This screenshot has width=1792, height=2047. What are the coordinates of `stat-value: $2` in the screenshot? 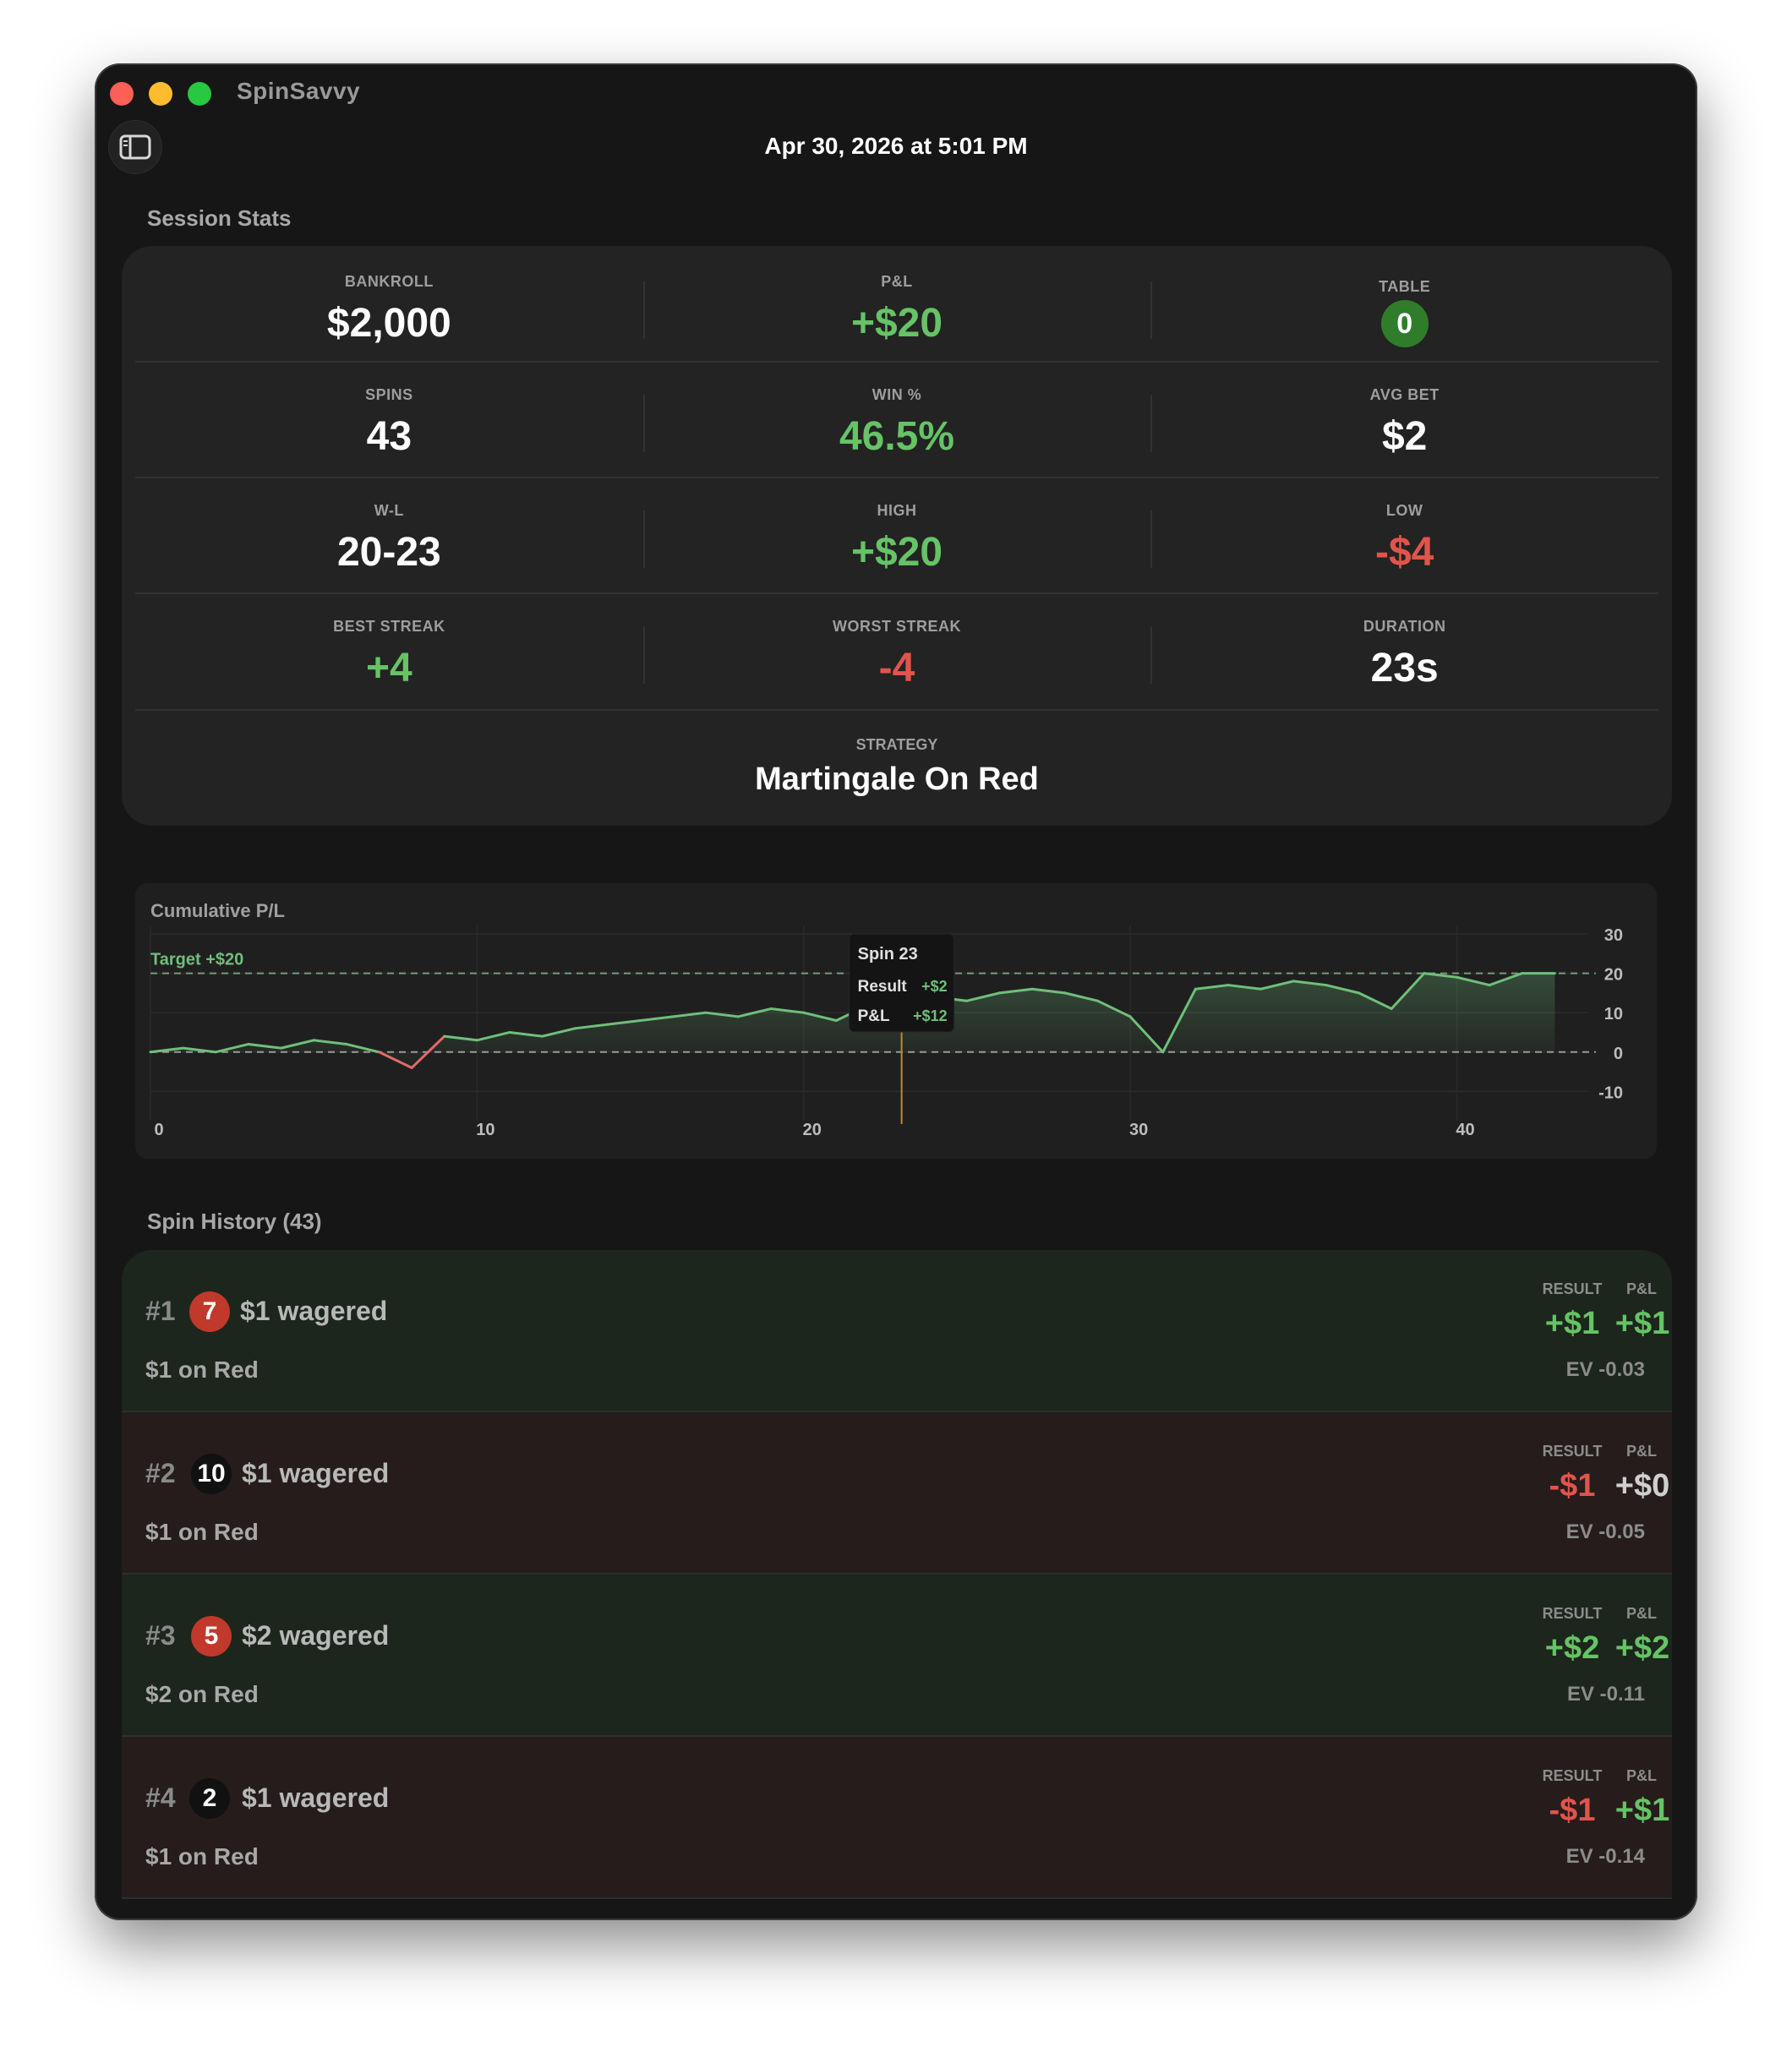 It's located at (1404, 436).